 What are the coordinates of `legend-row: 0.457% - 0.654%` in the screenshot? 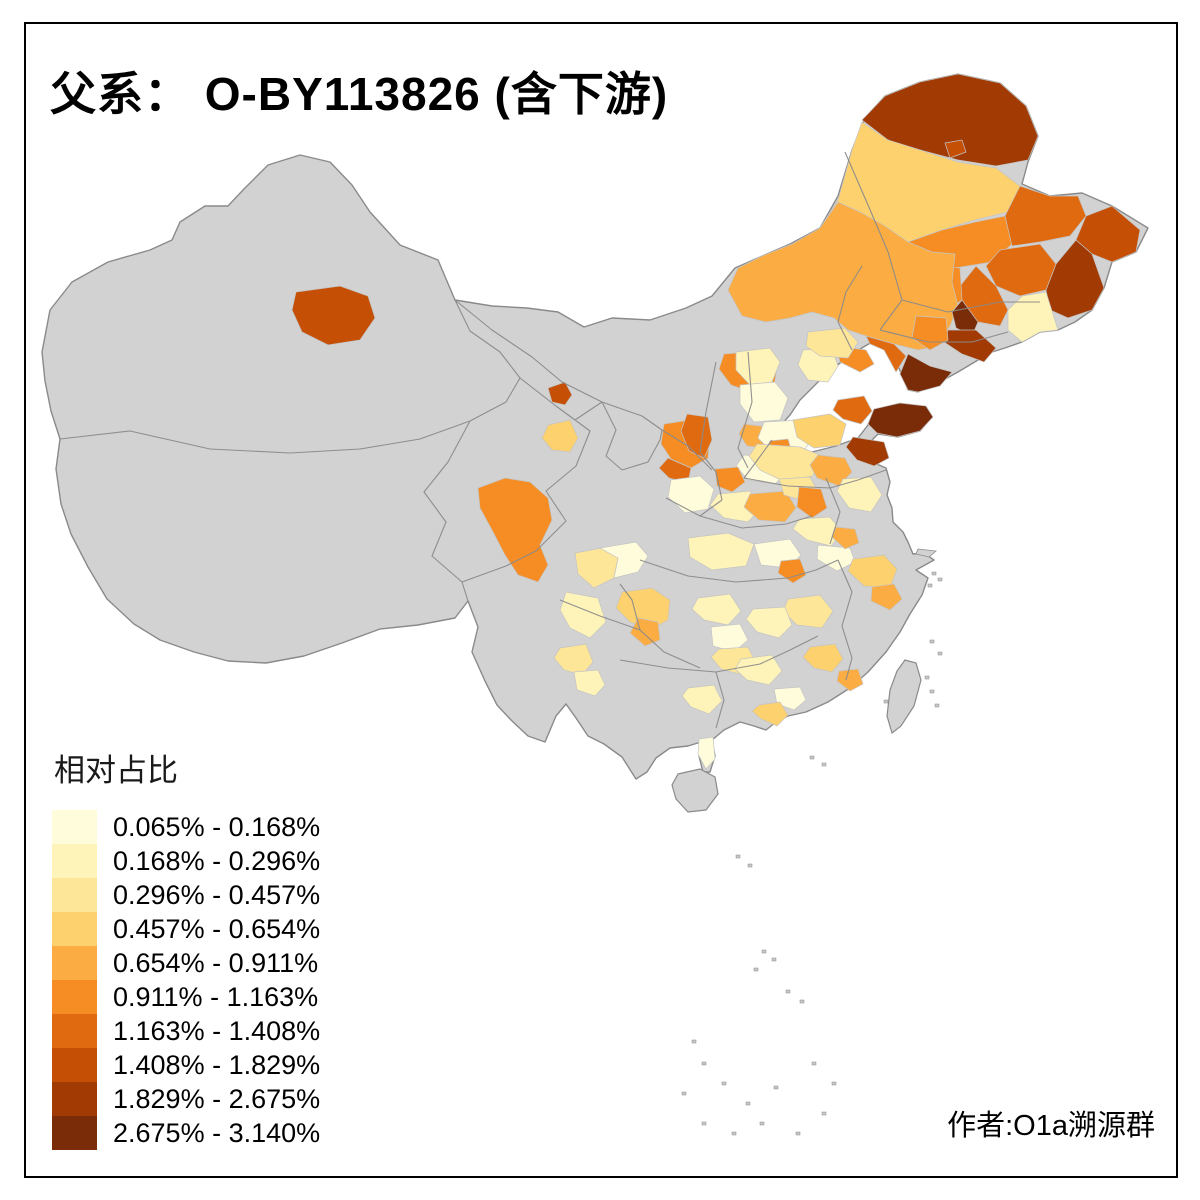 It's located at (186, 929).